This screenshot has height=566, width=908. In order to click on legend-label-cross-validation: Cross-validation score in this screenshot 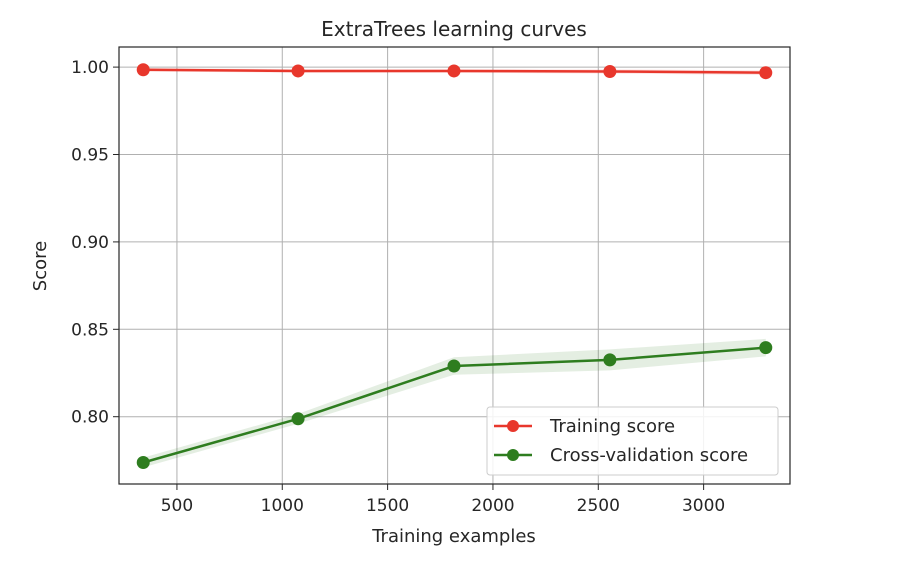, I will do `click(649, 455)`.